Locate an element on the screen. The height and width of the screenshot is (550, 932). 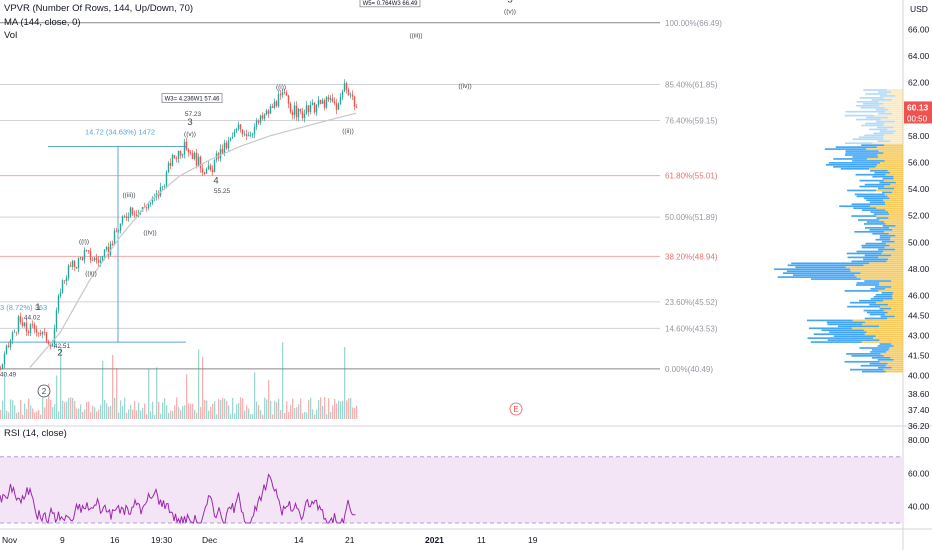
fib-level-label-3: 61.80%(55.01) is located at coordinates (691, 176).